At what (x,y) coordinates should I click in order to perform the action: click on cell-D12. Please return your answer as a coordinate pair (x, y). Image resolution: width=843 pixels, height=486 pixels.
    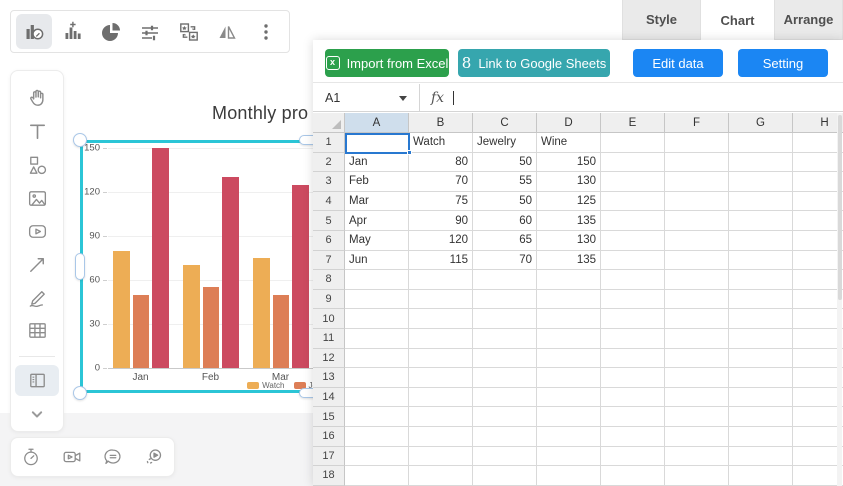
    Looking at the image, I should click on (569, 358).